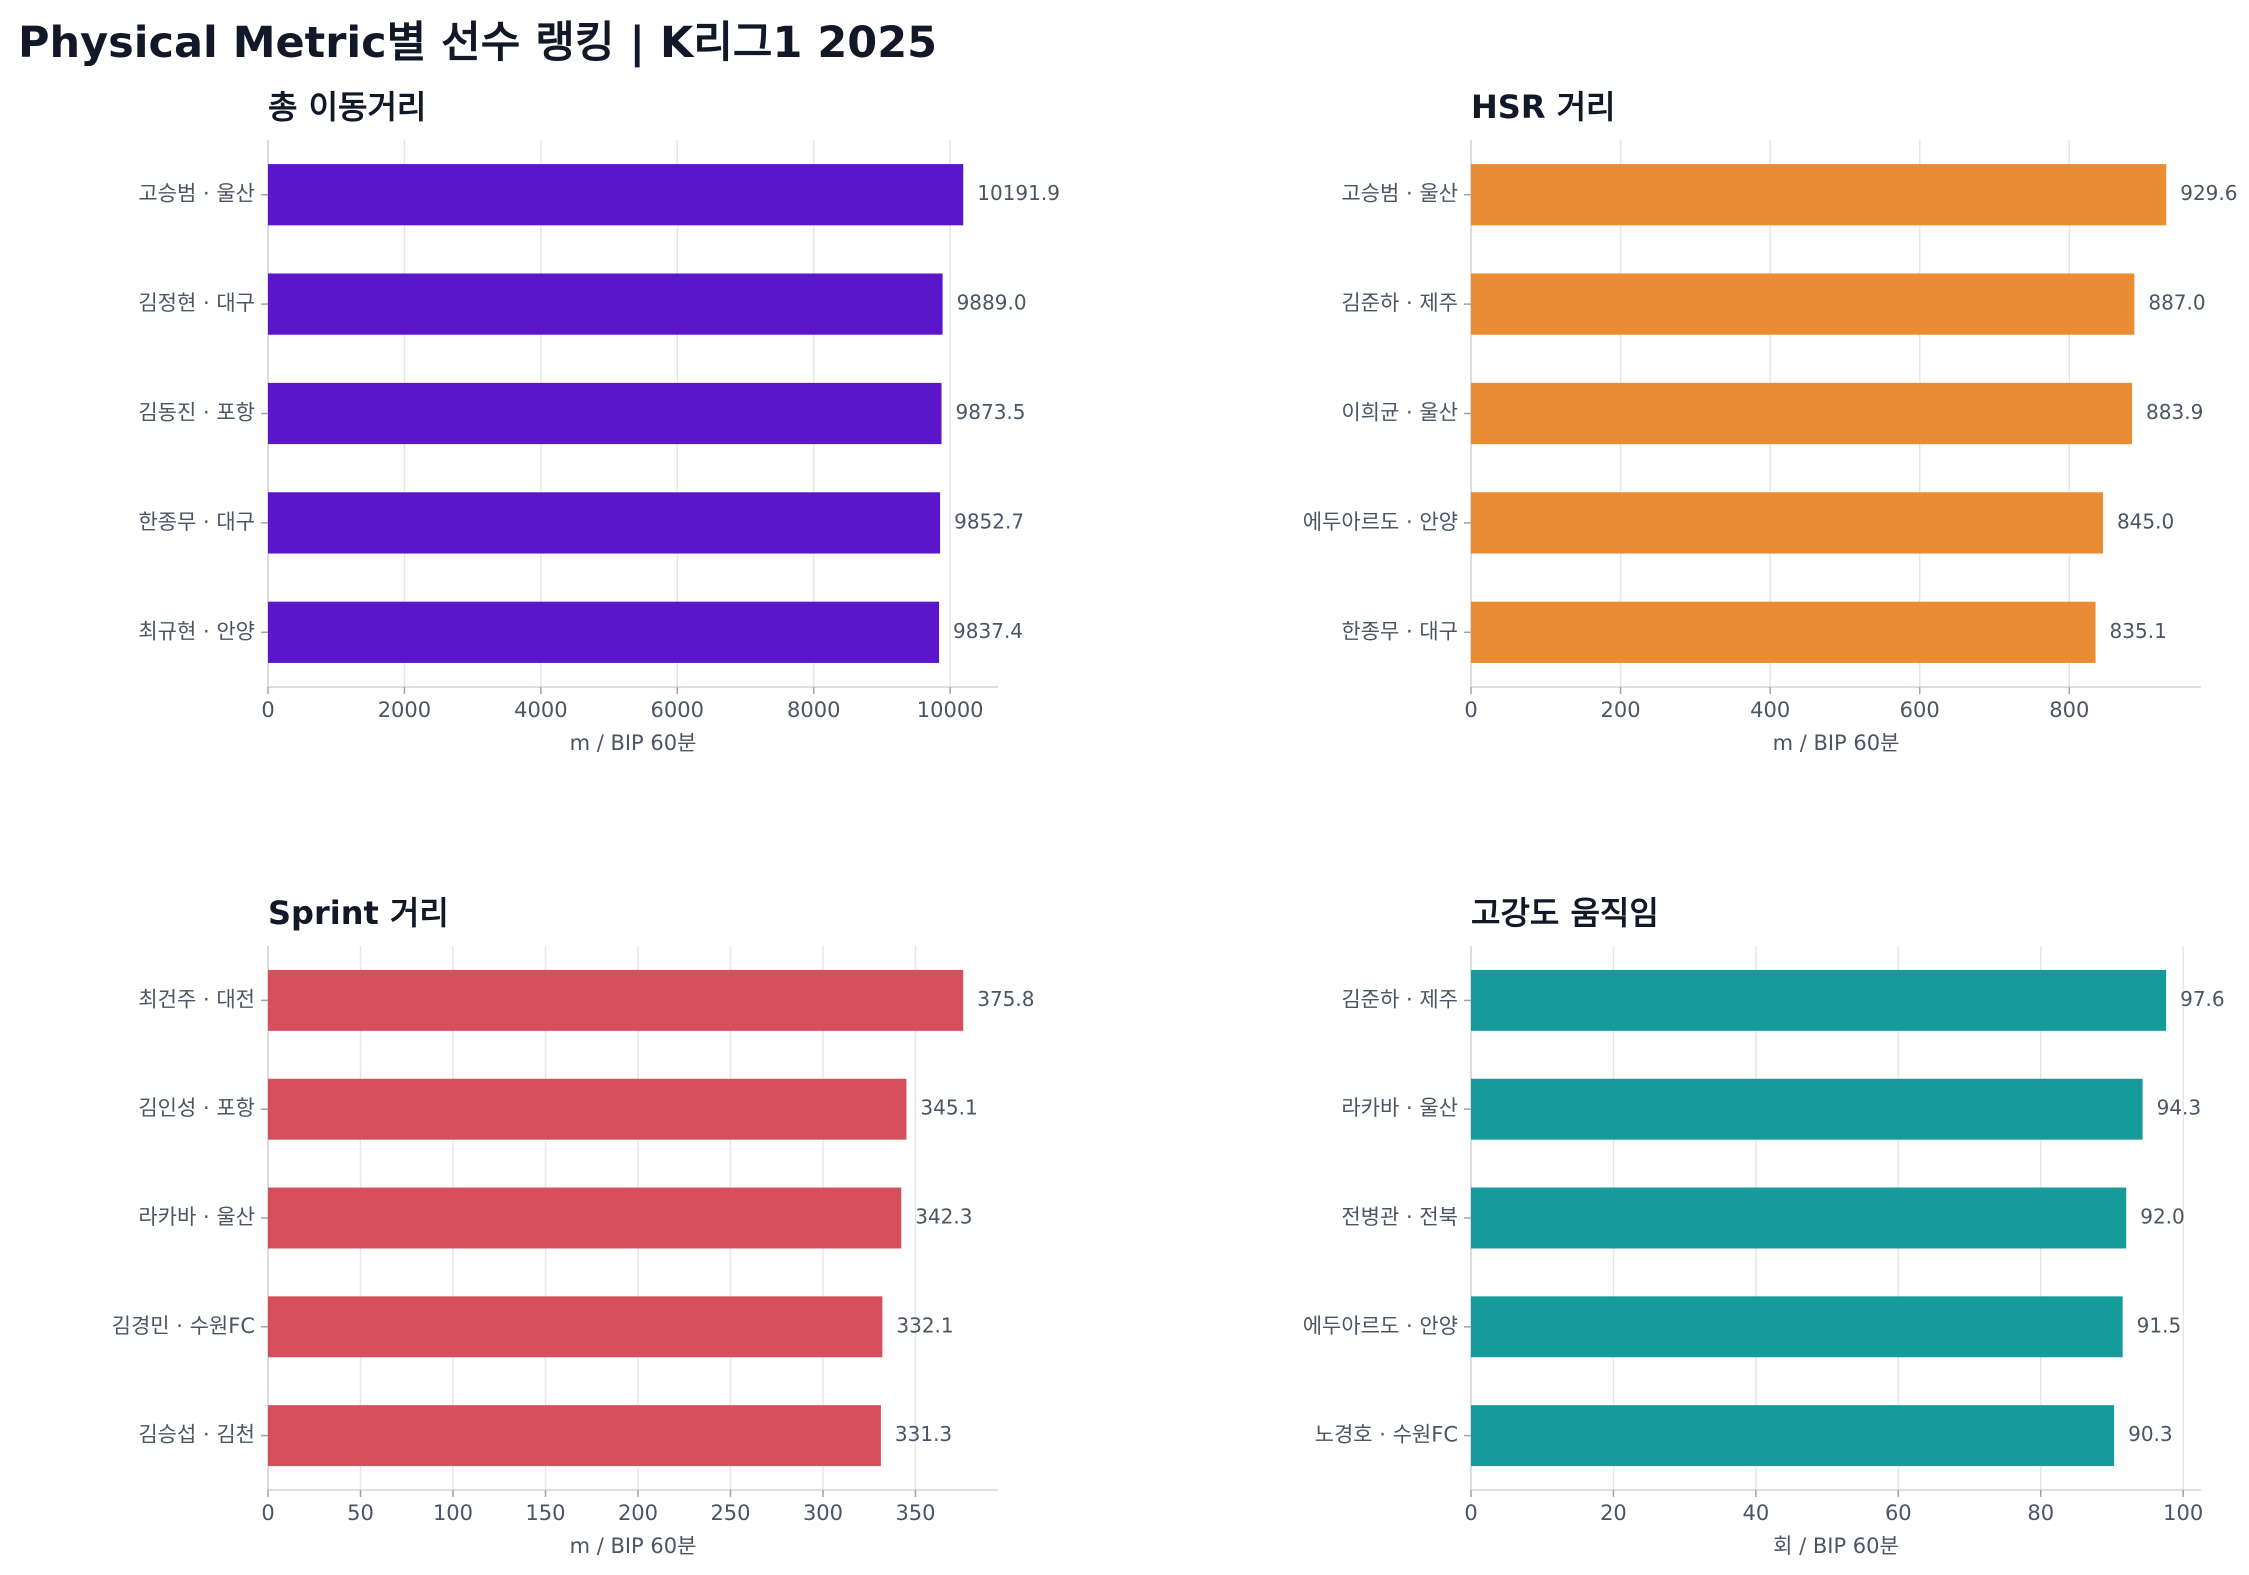 This screenshot has width=2249, height=1575. What do you see at coordinates (1836, 1546) in the screenshot?
I see `x-axis-label: 회 / BIP 60분` at bounding box center [1836, 1546].